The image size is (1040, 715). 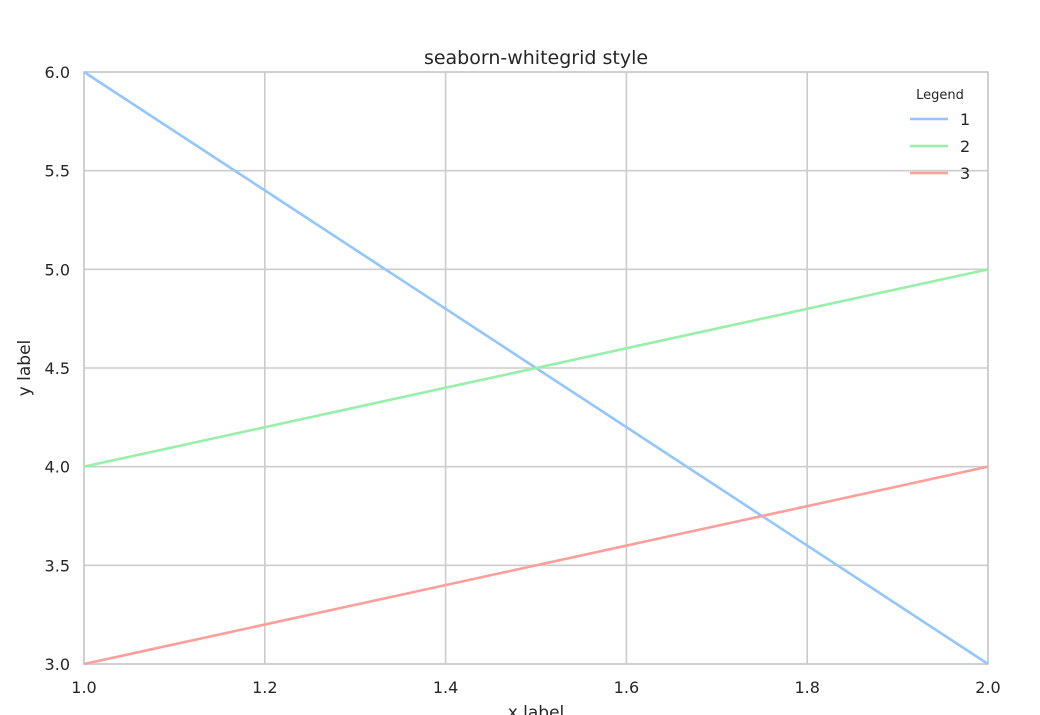 I want to click on y-tick-label: 3.5, so click(x=57, y=565).